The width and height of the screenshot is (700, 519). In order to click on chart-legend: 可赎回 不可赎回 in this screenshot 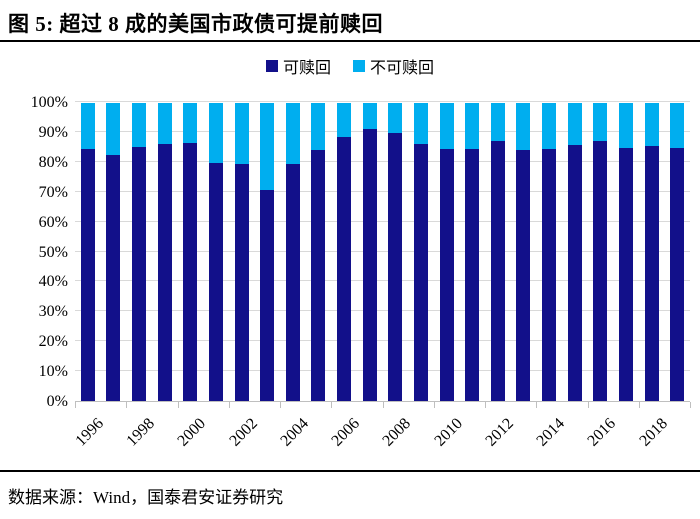, I will do `click(350, 66)`.